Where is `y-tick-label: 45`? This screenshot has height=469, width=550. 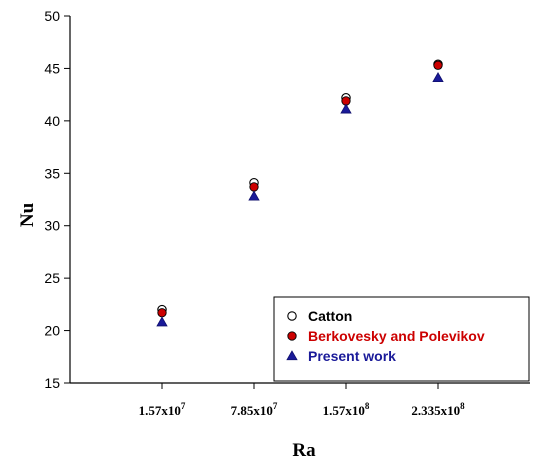
y-tick-label: 45 is located at coordinates (52, 68).